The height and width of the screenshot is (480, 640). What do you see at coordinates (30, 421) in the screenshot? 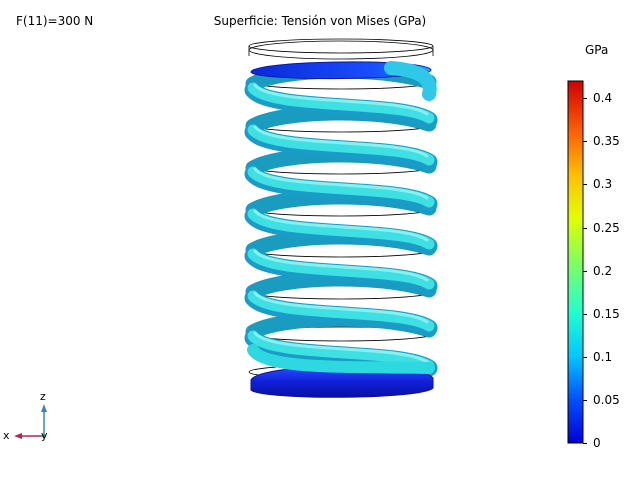
I see `axis-triad` at bounding box center [30, 421].